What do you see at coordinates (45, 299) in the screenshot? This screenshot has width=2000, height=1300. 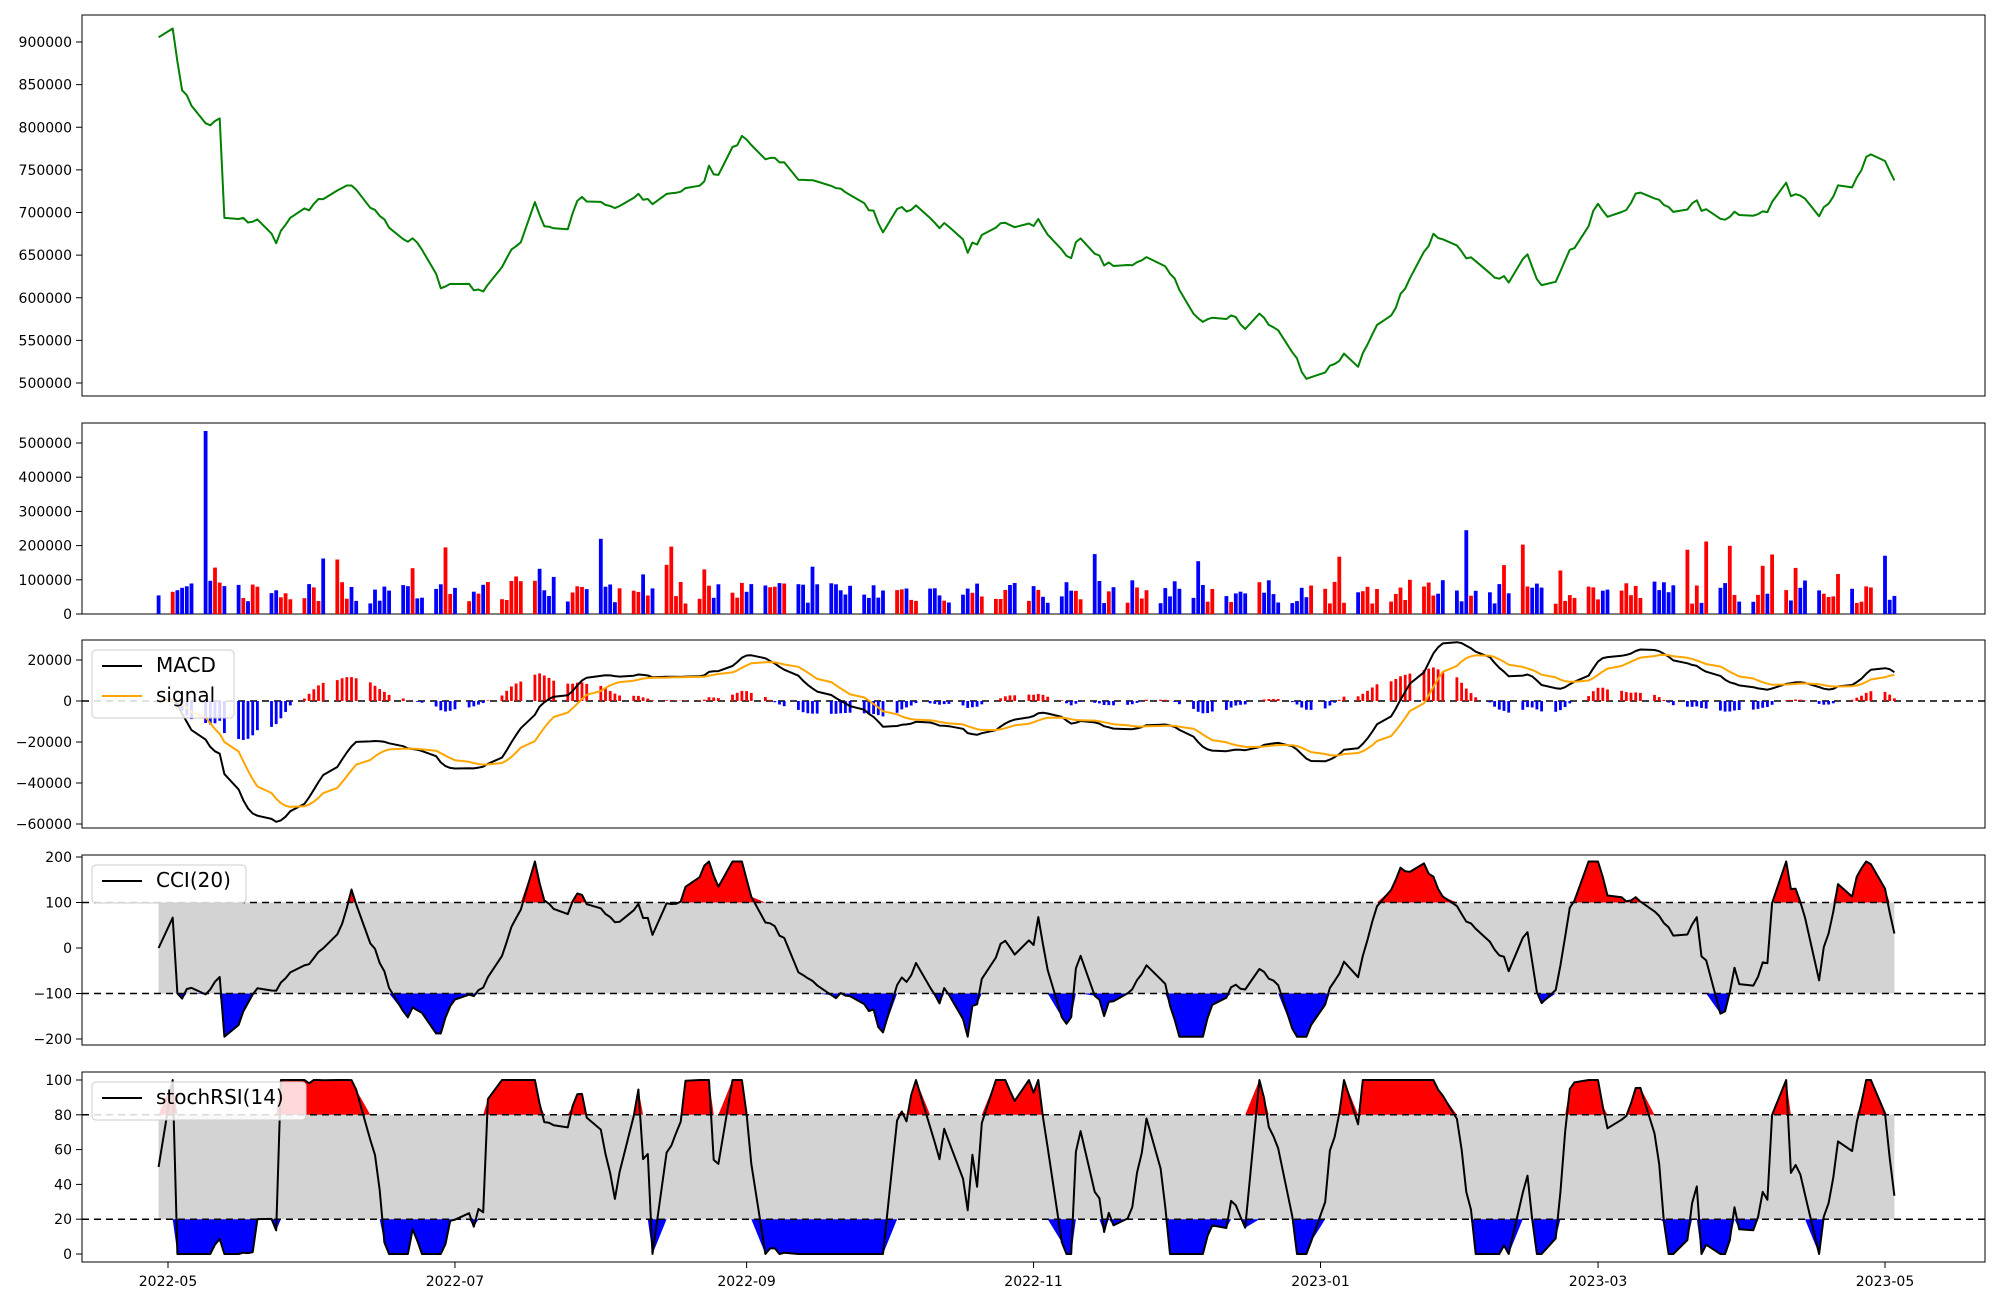 I see `price-ytick-label: 600000` at bounding box center [45, 299].